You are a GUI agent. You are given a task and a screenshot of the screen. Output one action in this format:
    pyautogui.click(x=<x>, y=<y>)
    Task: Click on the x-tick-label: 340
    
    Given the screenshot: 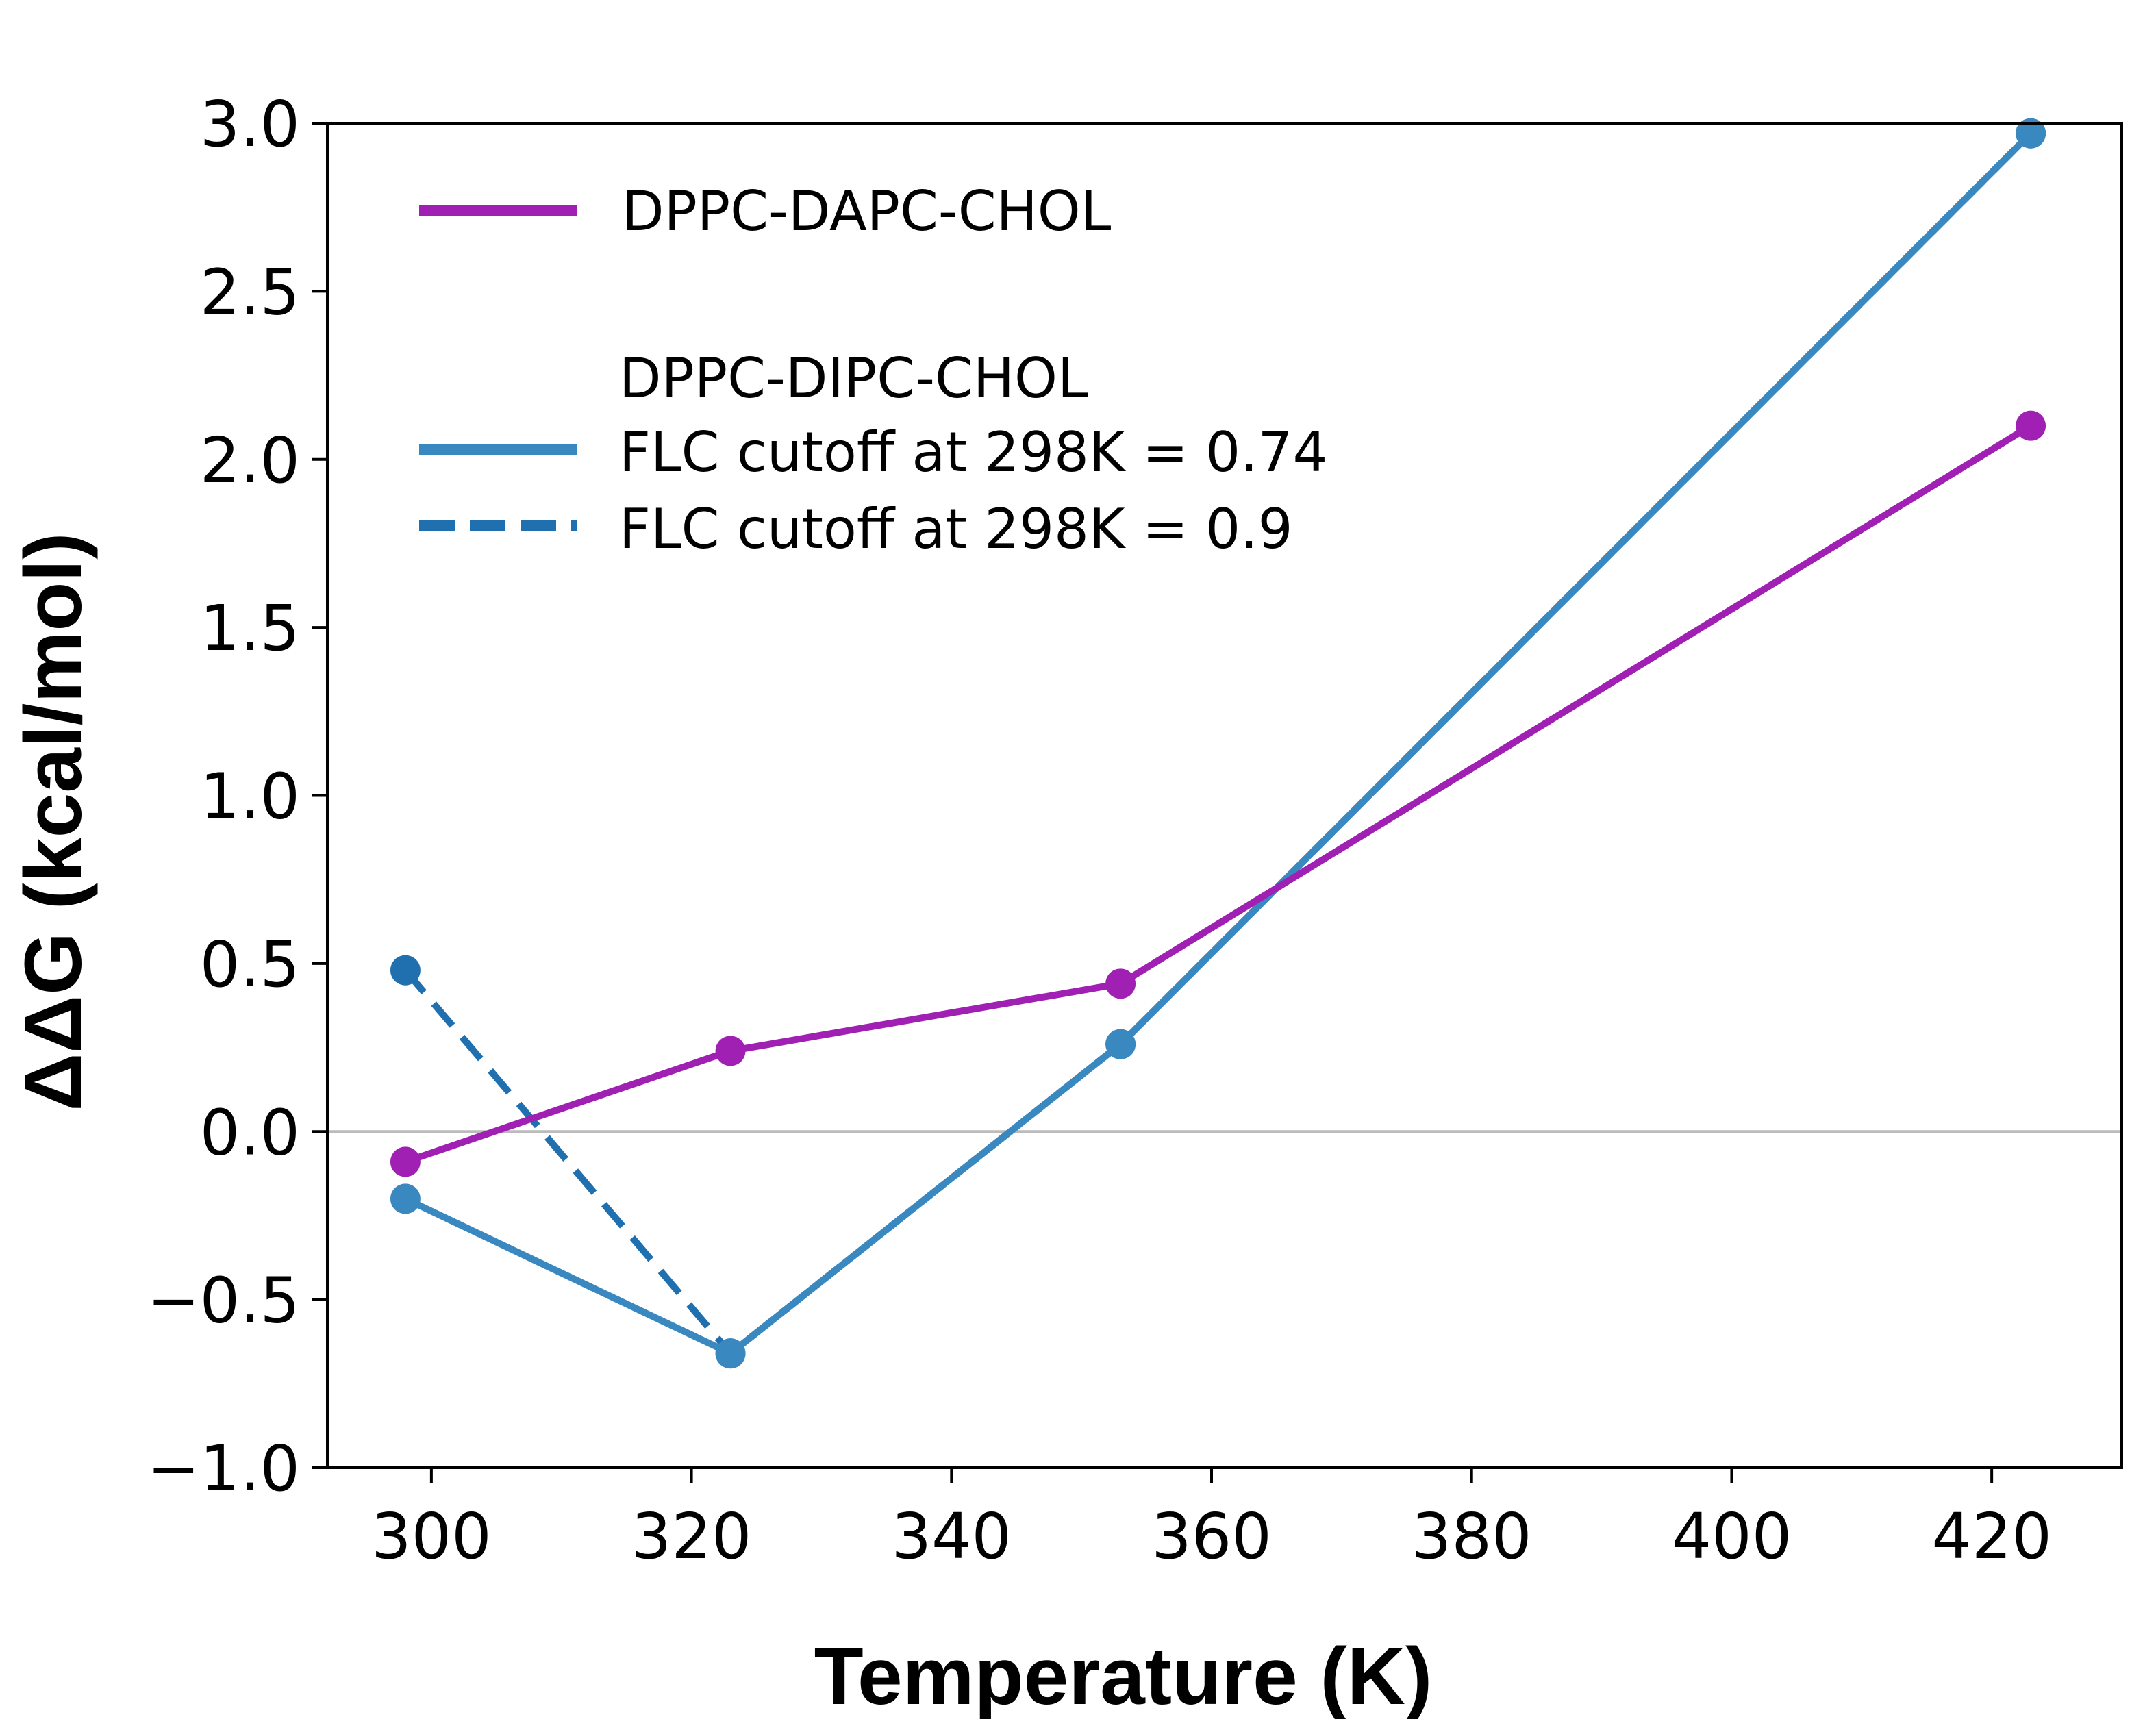 What is the action you would take?
    pyautogui.click(x=951, y=1536)
    